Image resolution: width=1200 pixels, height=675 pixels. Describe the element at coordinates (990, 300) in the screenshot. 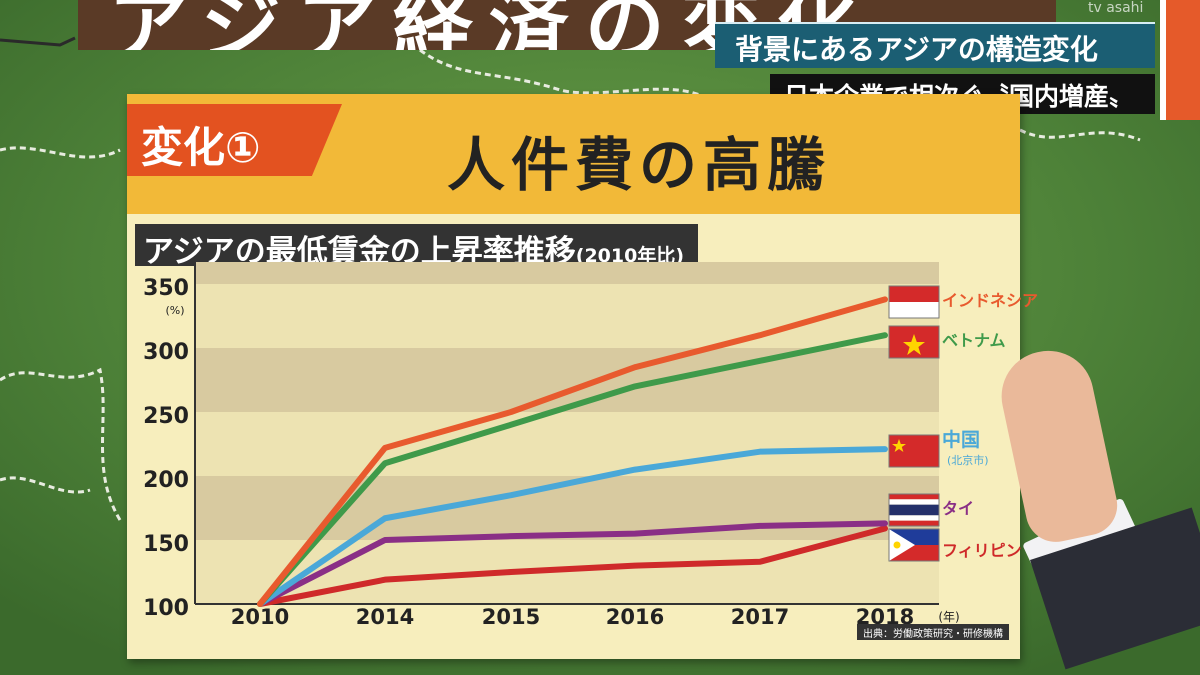

I see `legend-label-0: インドネシア` at that location.